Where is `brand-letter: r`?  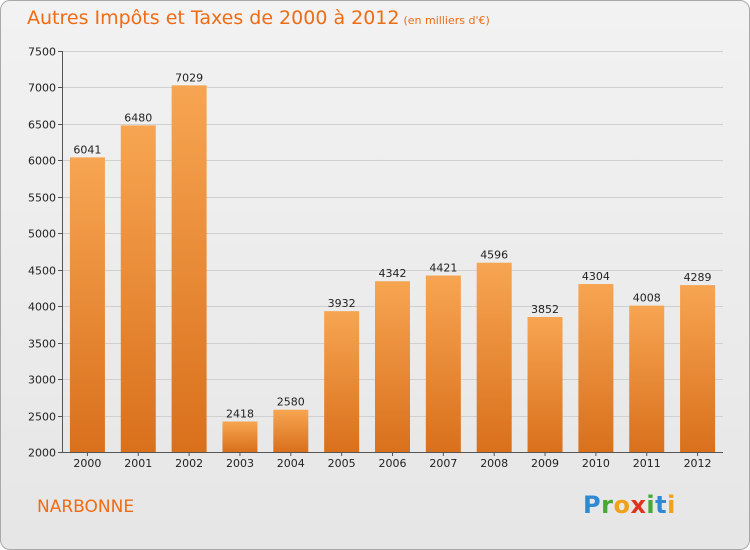
brand-letter: r is located at coordinates (607, 505).